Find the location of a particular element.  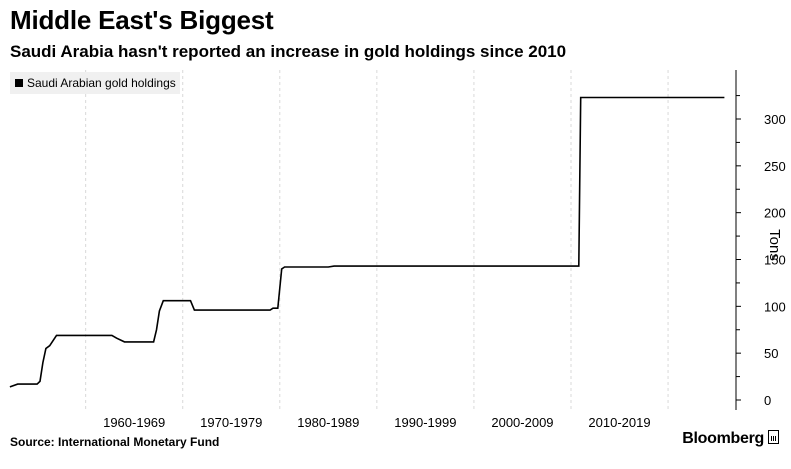

legend-swatch is located at coordinates (19, 83).